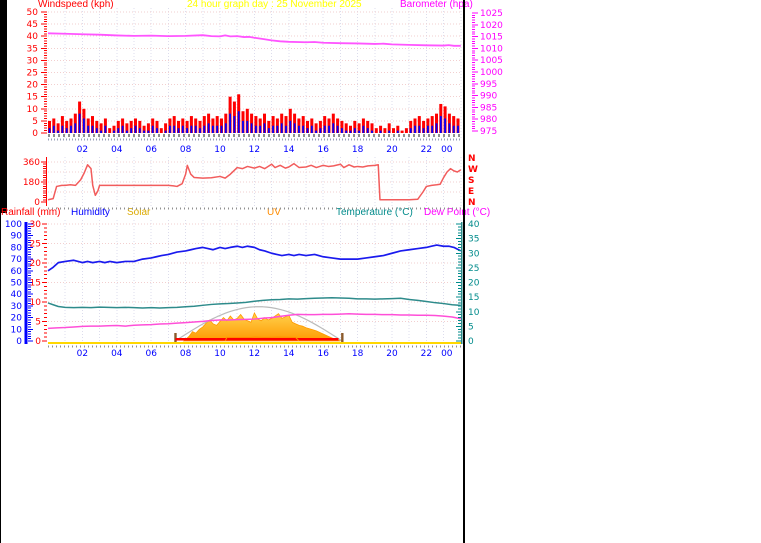  Describe the element at coordinates (491, 38) in the screenshot. I see `svg-text: 1015` at that location.